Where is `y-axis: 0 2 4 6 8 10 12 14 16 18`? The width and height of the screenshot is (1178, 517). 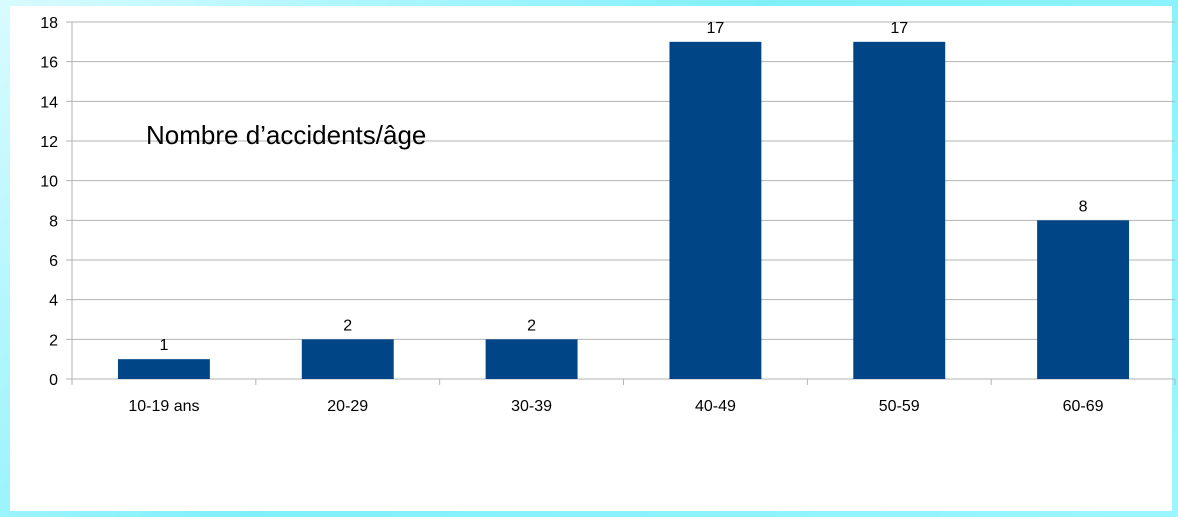 y-axis: 0 2 4 6 8 10 12 14 16 18 is located at coordinates (56, 202).